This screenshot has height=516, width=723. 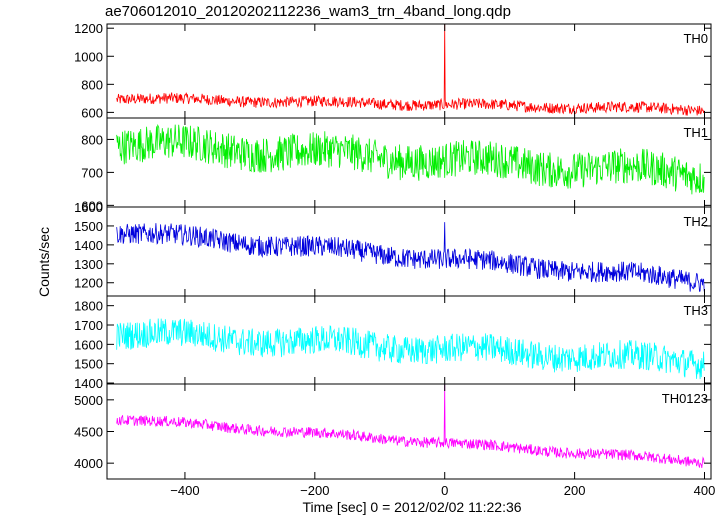 What do you see at coordinates (88, 264) in the screenshot?
I see `y-tick-label: 1300` at bounding box center [88, 264].